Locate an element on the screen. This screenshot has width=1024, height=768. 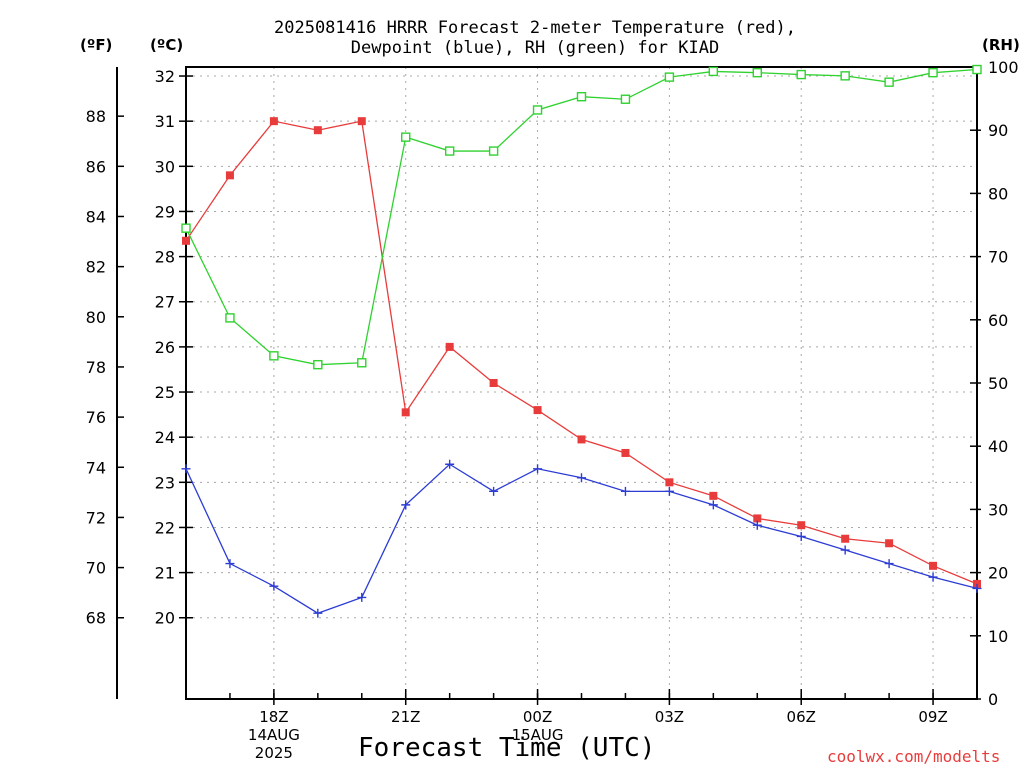
x-tick-label: 21Z is located at coordinates (405, 717).